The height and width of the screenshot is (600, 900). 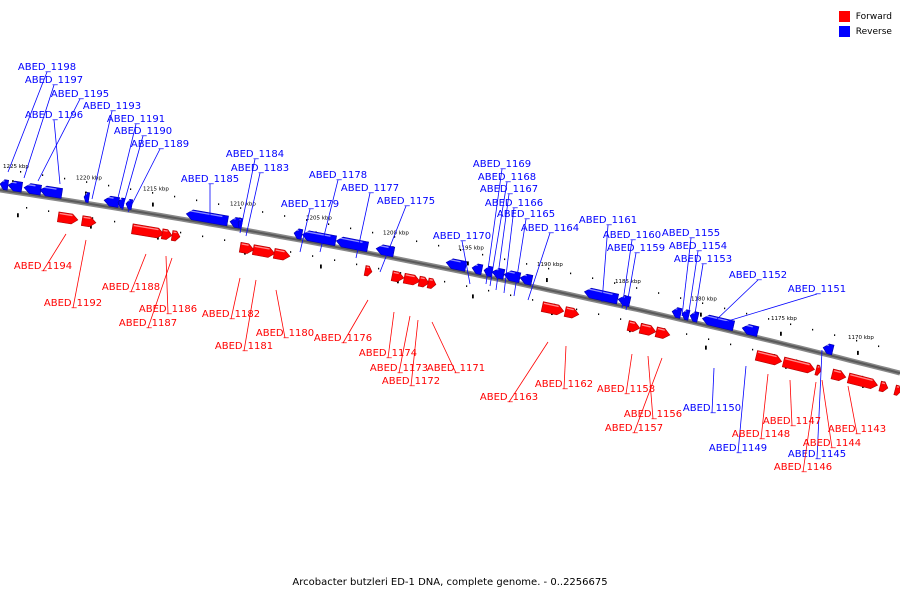 I want to click on reverse-gene-label: ABED_1159, so click(x=636, y=248).